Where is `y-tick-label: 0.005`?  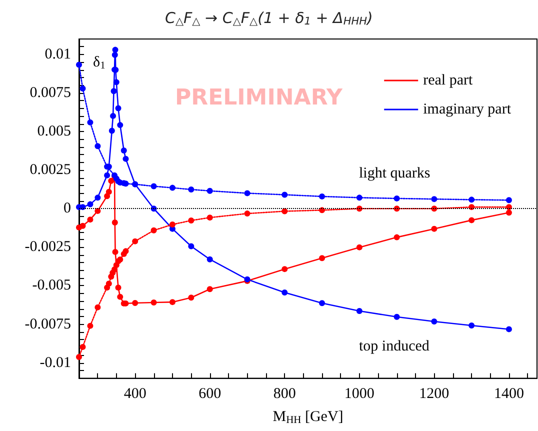
y-tick-label: 0.005 is located at coordinates (54, 132).